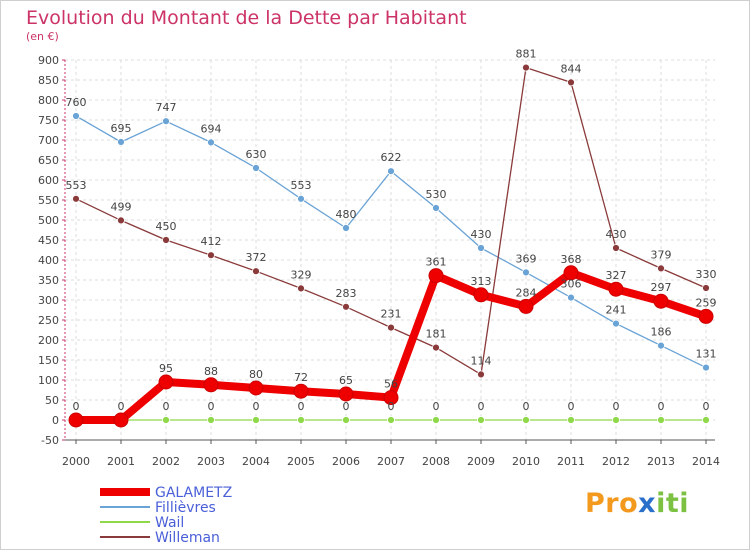 The image size is (750, 550). I want to click on x-tick-label: 2014, so click(706, 461).